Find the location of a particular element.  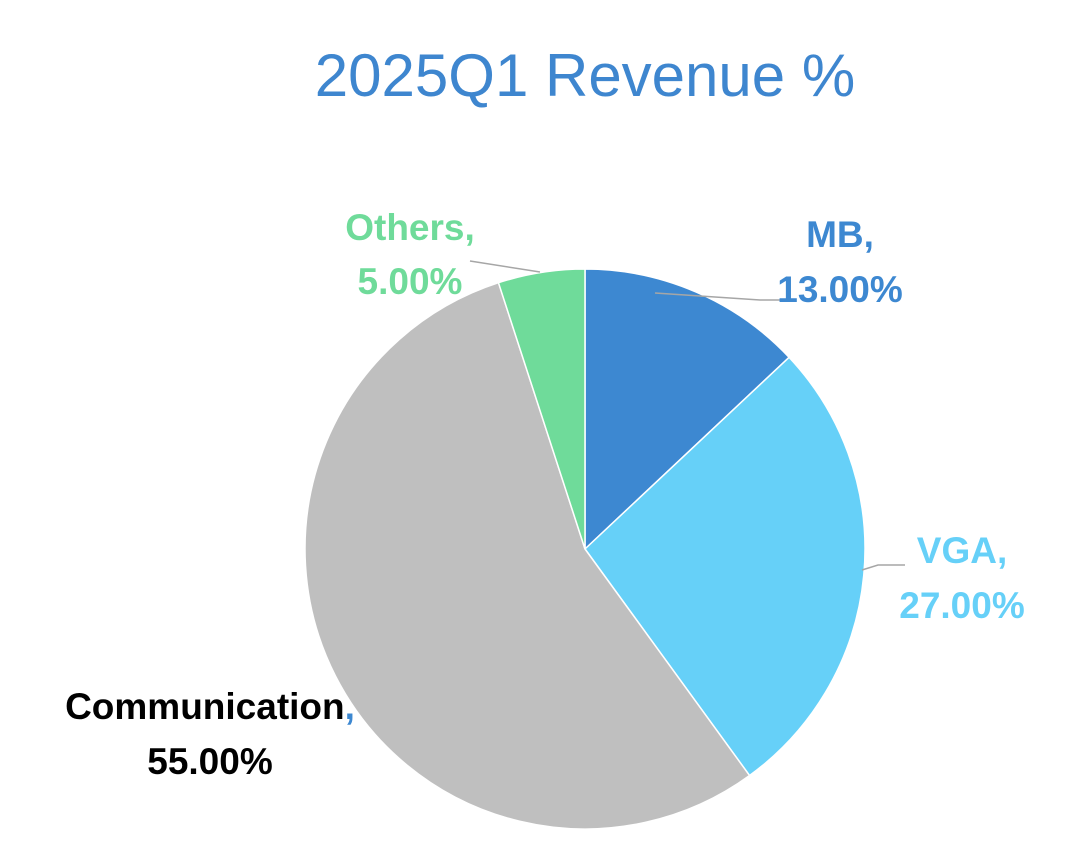

data-label-value-vga: 27.00% is located at coordinates (962, 605).